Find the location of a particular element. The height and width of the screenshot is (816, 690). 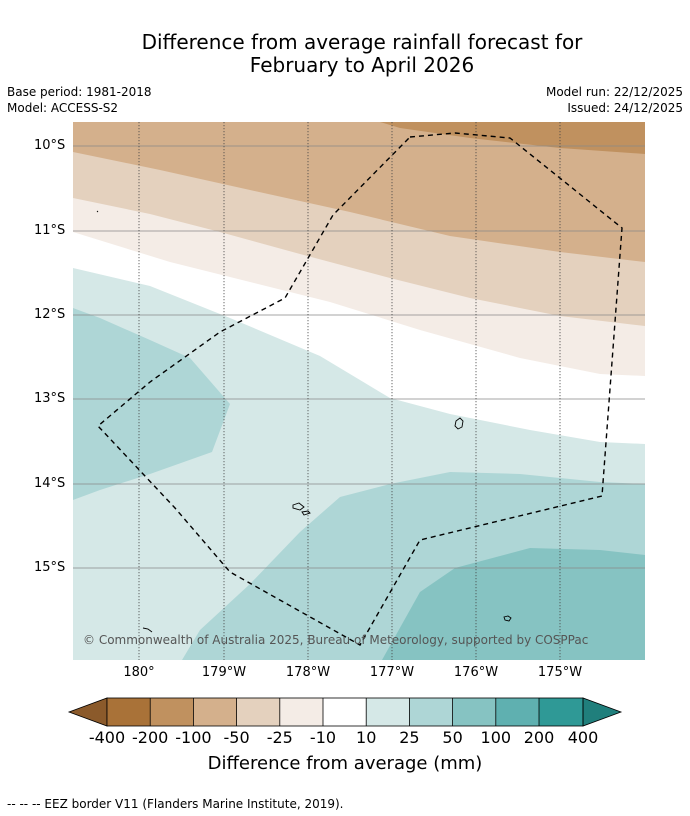

colorbar-label: -200 is located at coordinates (150, 737).